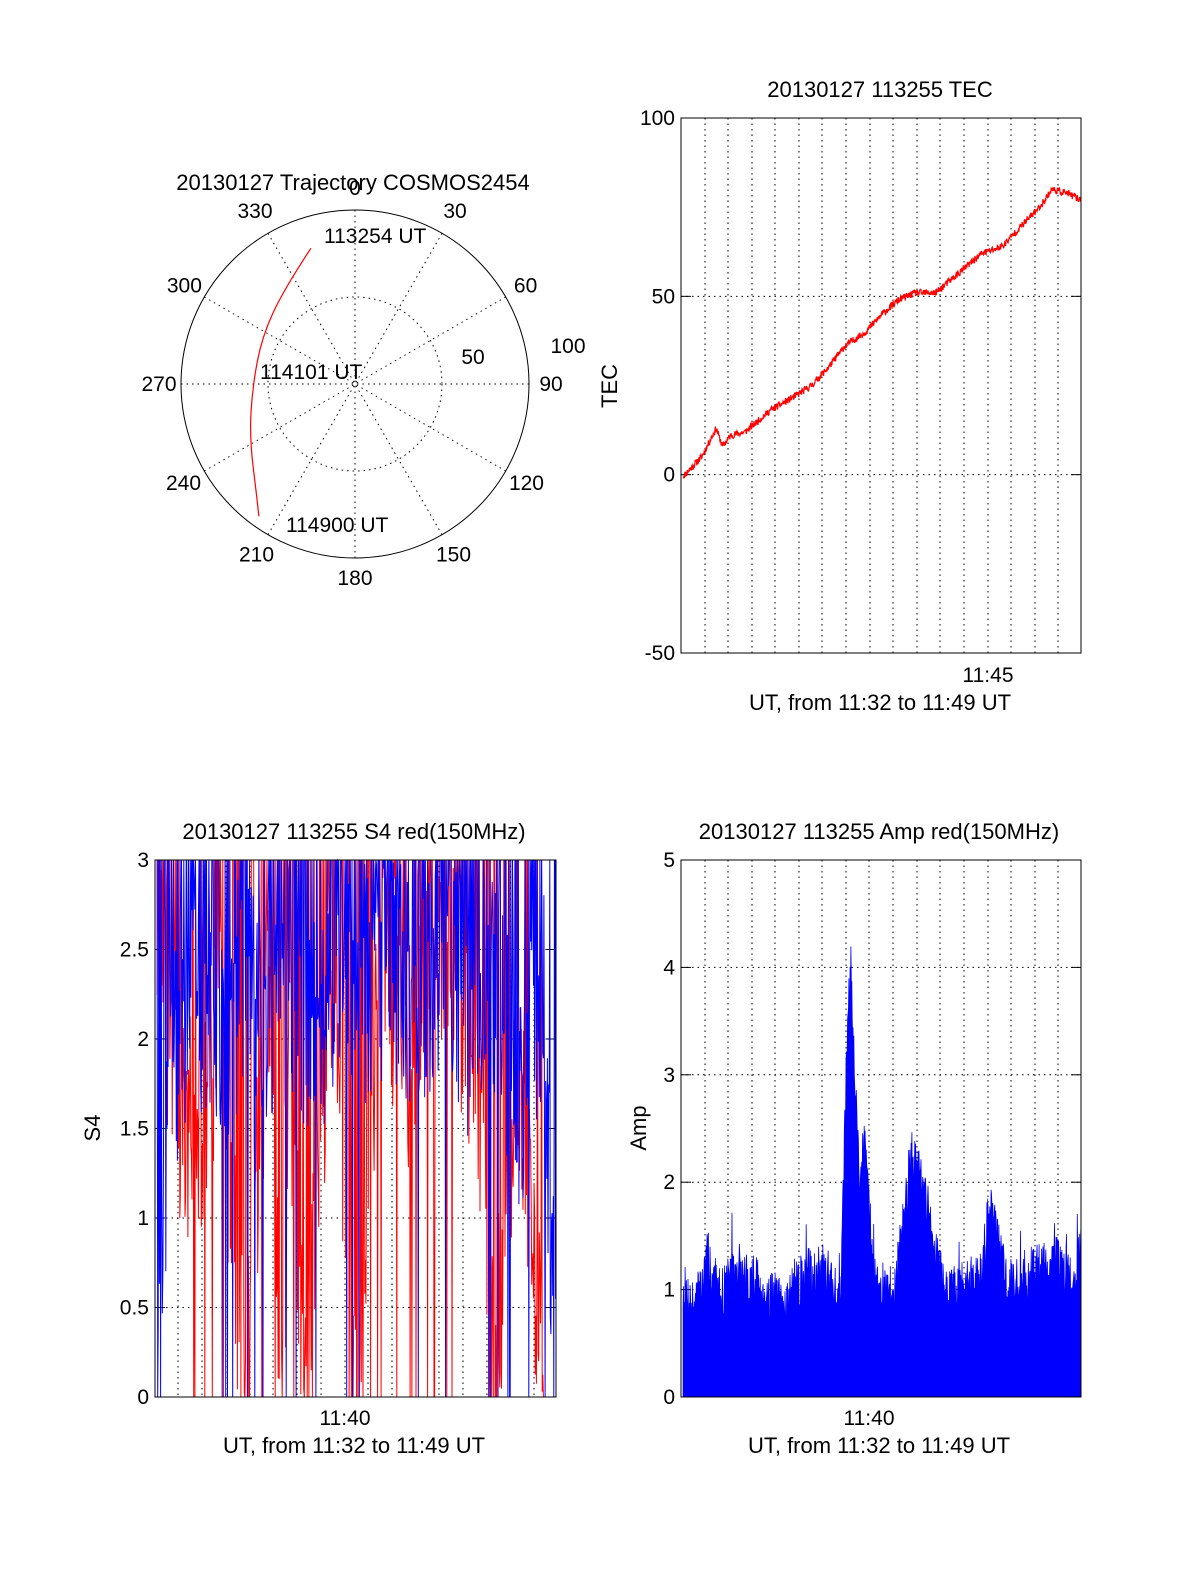 This screenshot has width=1200, height=1575. I want to click on s4-y-tick-labels: 3 2.5 2 1.5 1 0.5 0, so click(134, 1129).